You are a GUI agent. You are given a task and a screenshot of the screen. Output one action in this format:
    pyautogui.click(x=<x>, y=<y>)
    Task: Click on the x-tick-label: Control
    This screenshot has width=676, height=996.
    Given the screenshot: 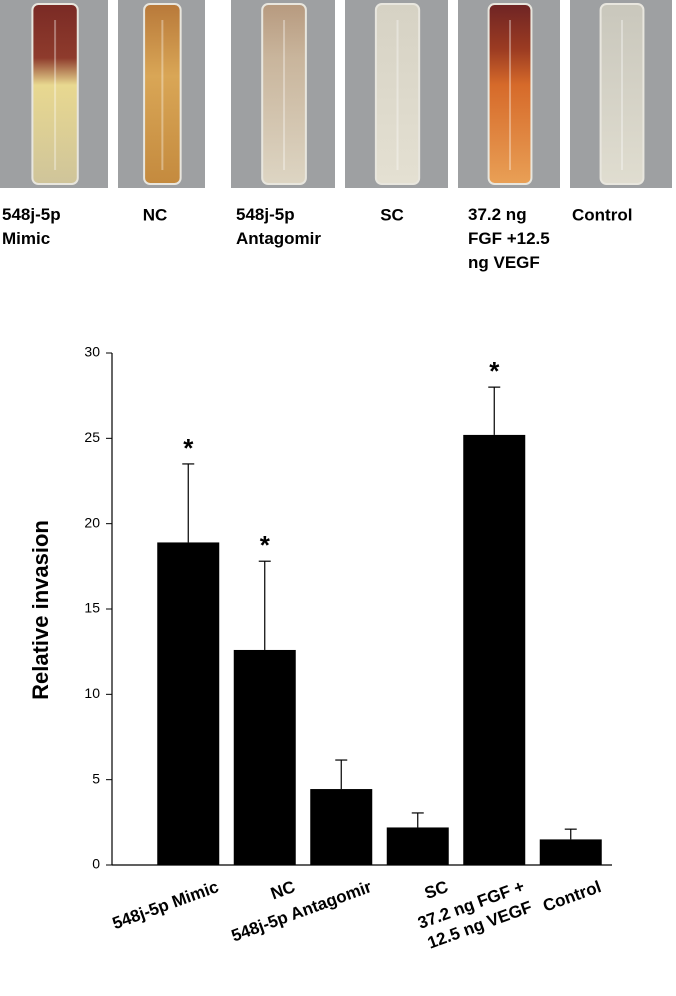 What is the action you would take?
    pyautogui.click(x=571, y=896)
    